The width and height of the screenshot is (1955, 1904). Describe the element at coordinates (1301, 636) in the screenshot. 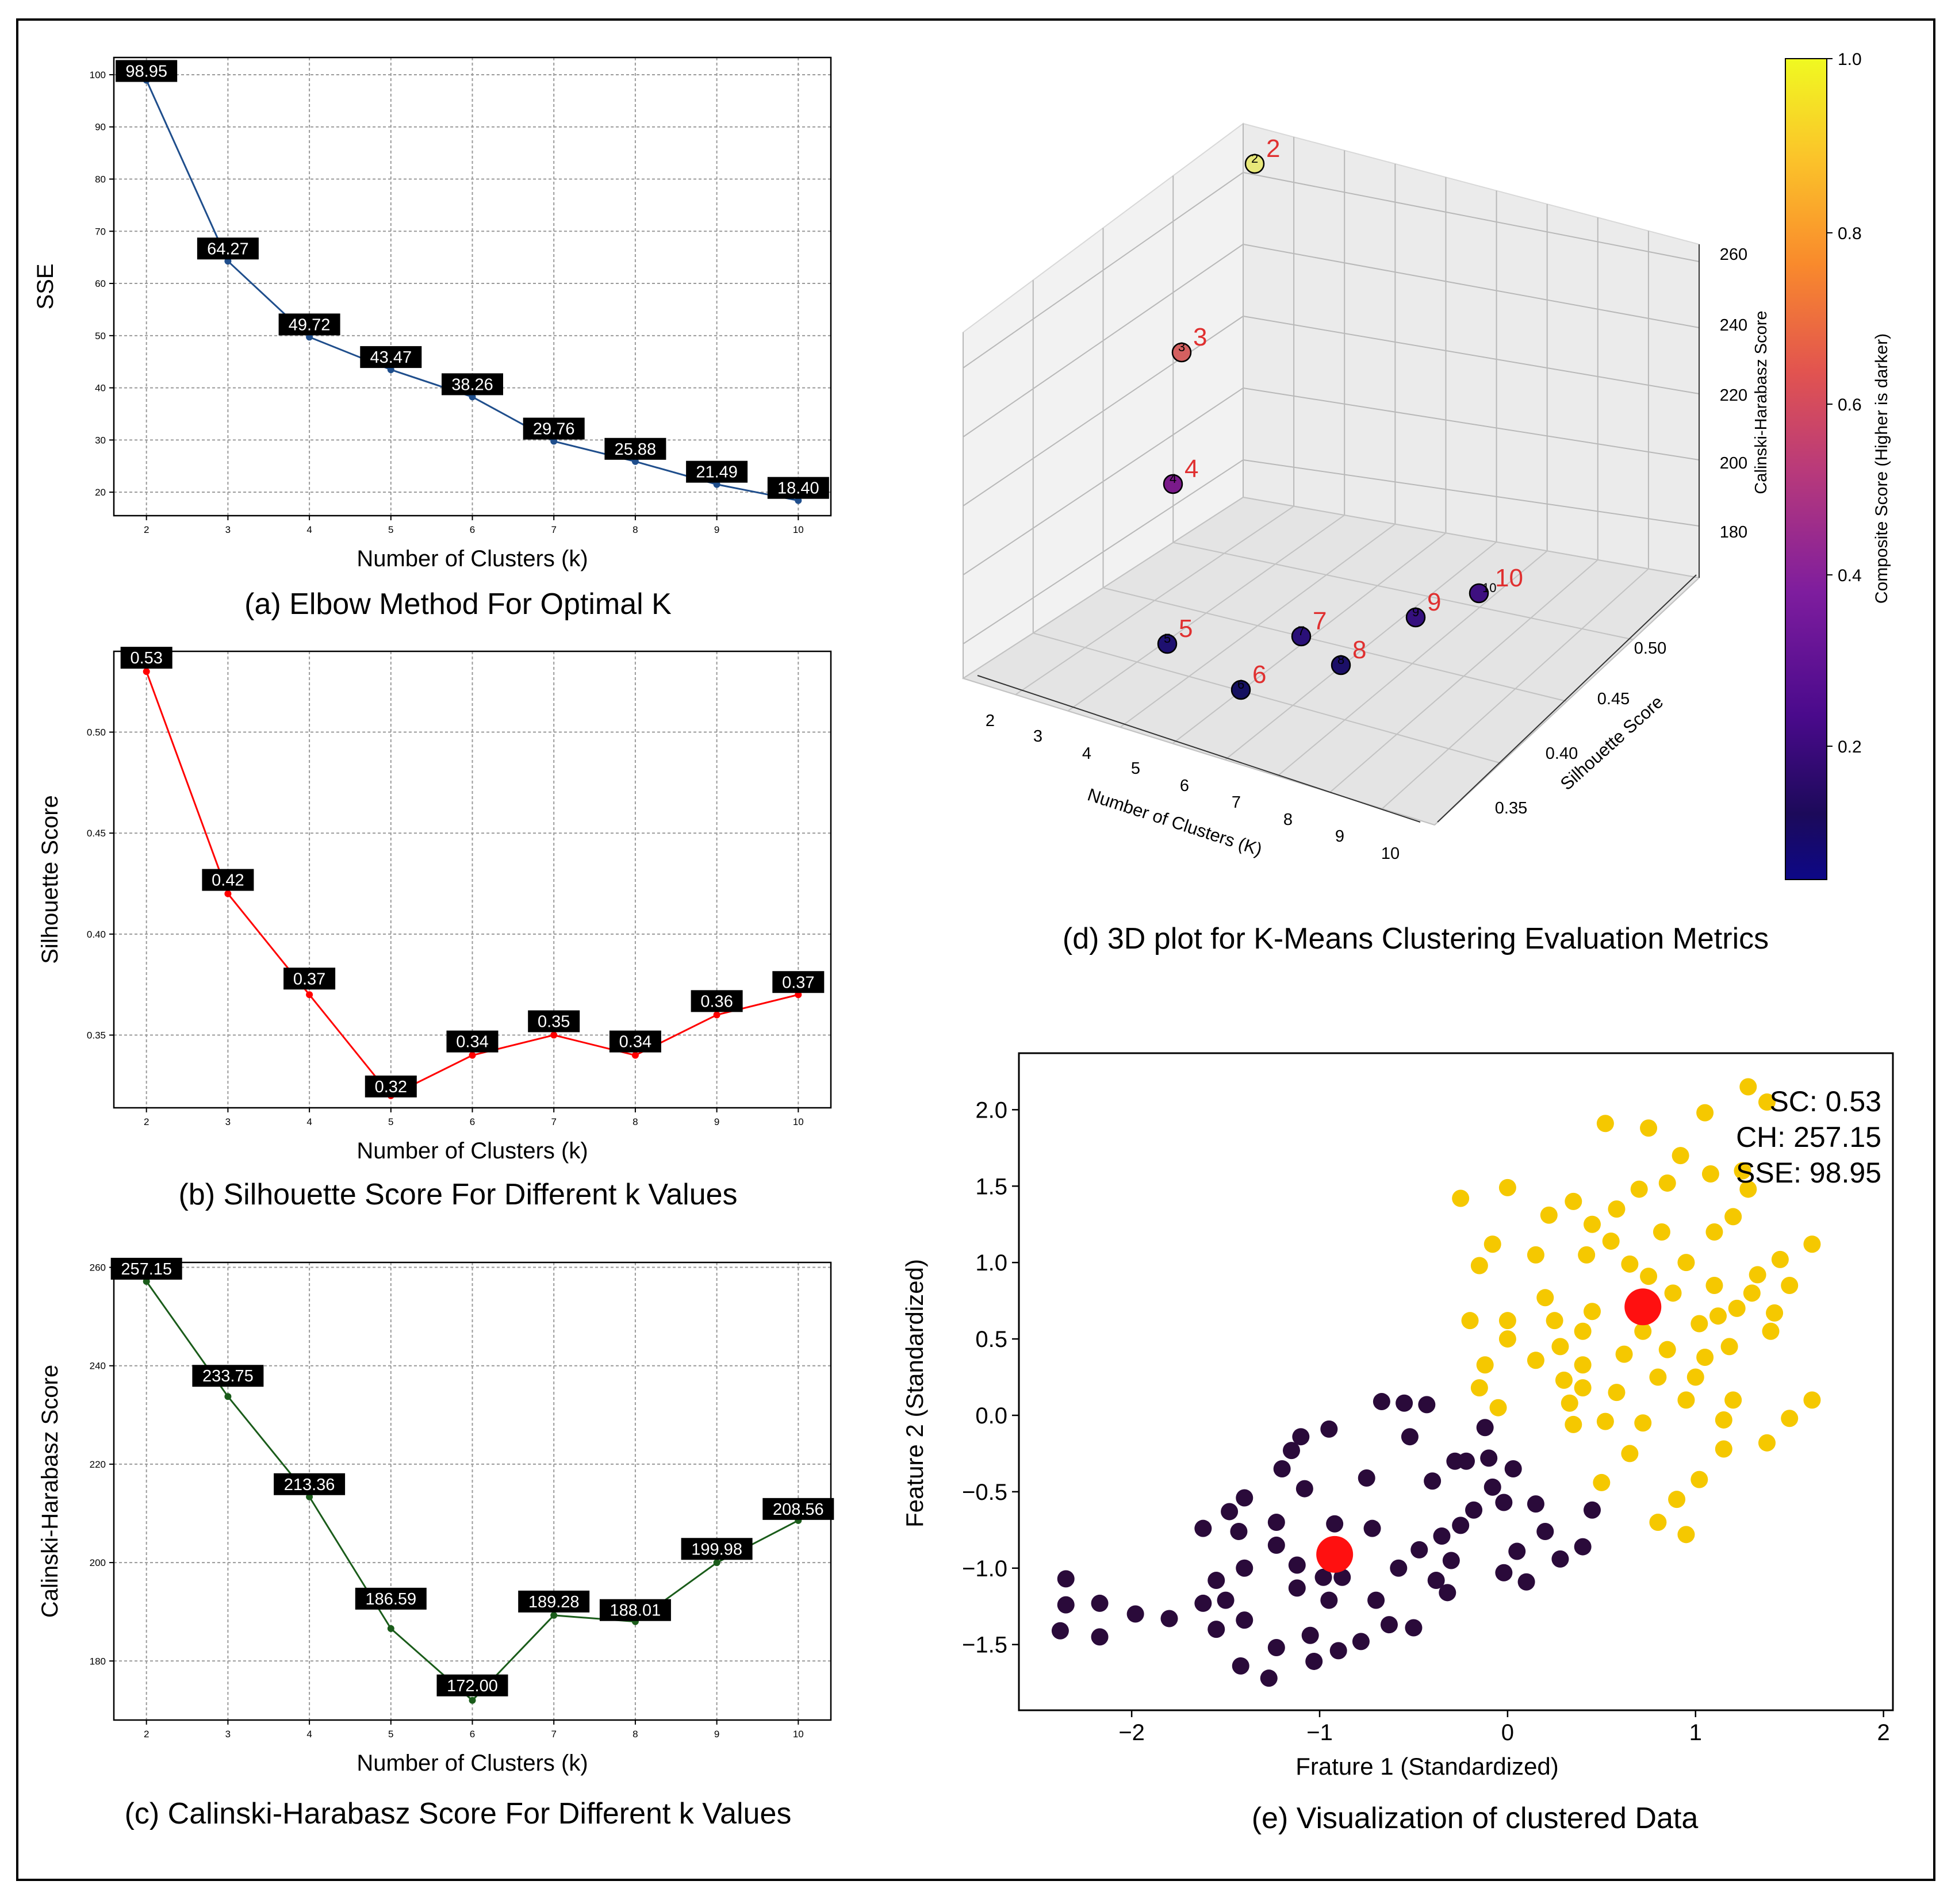

I see `point-marker` at that location.